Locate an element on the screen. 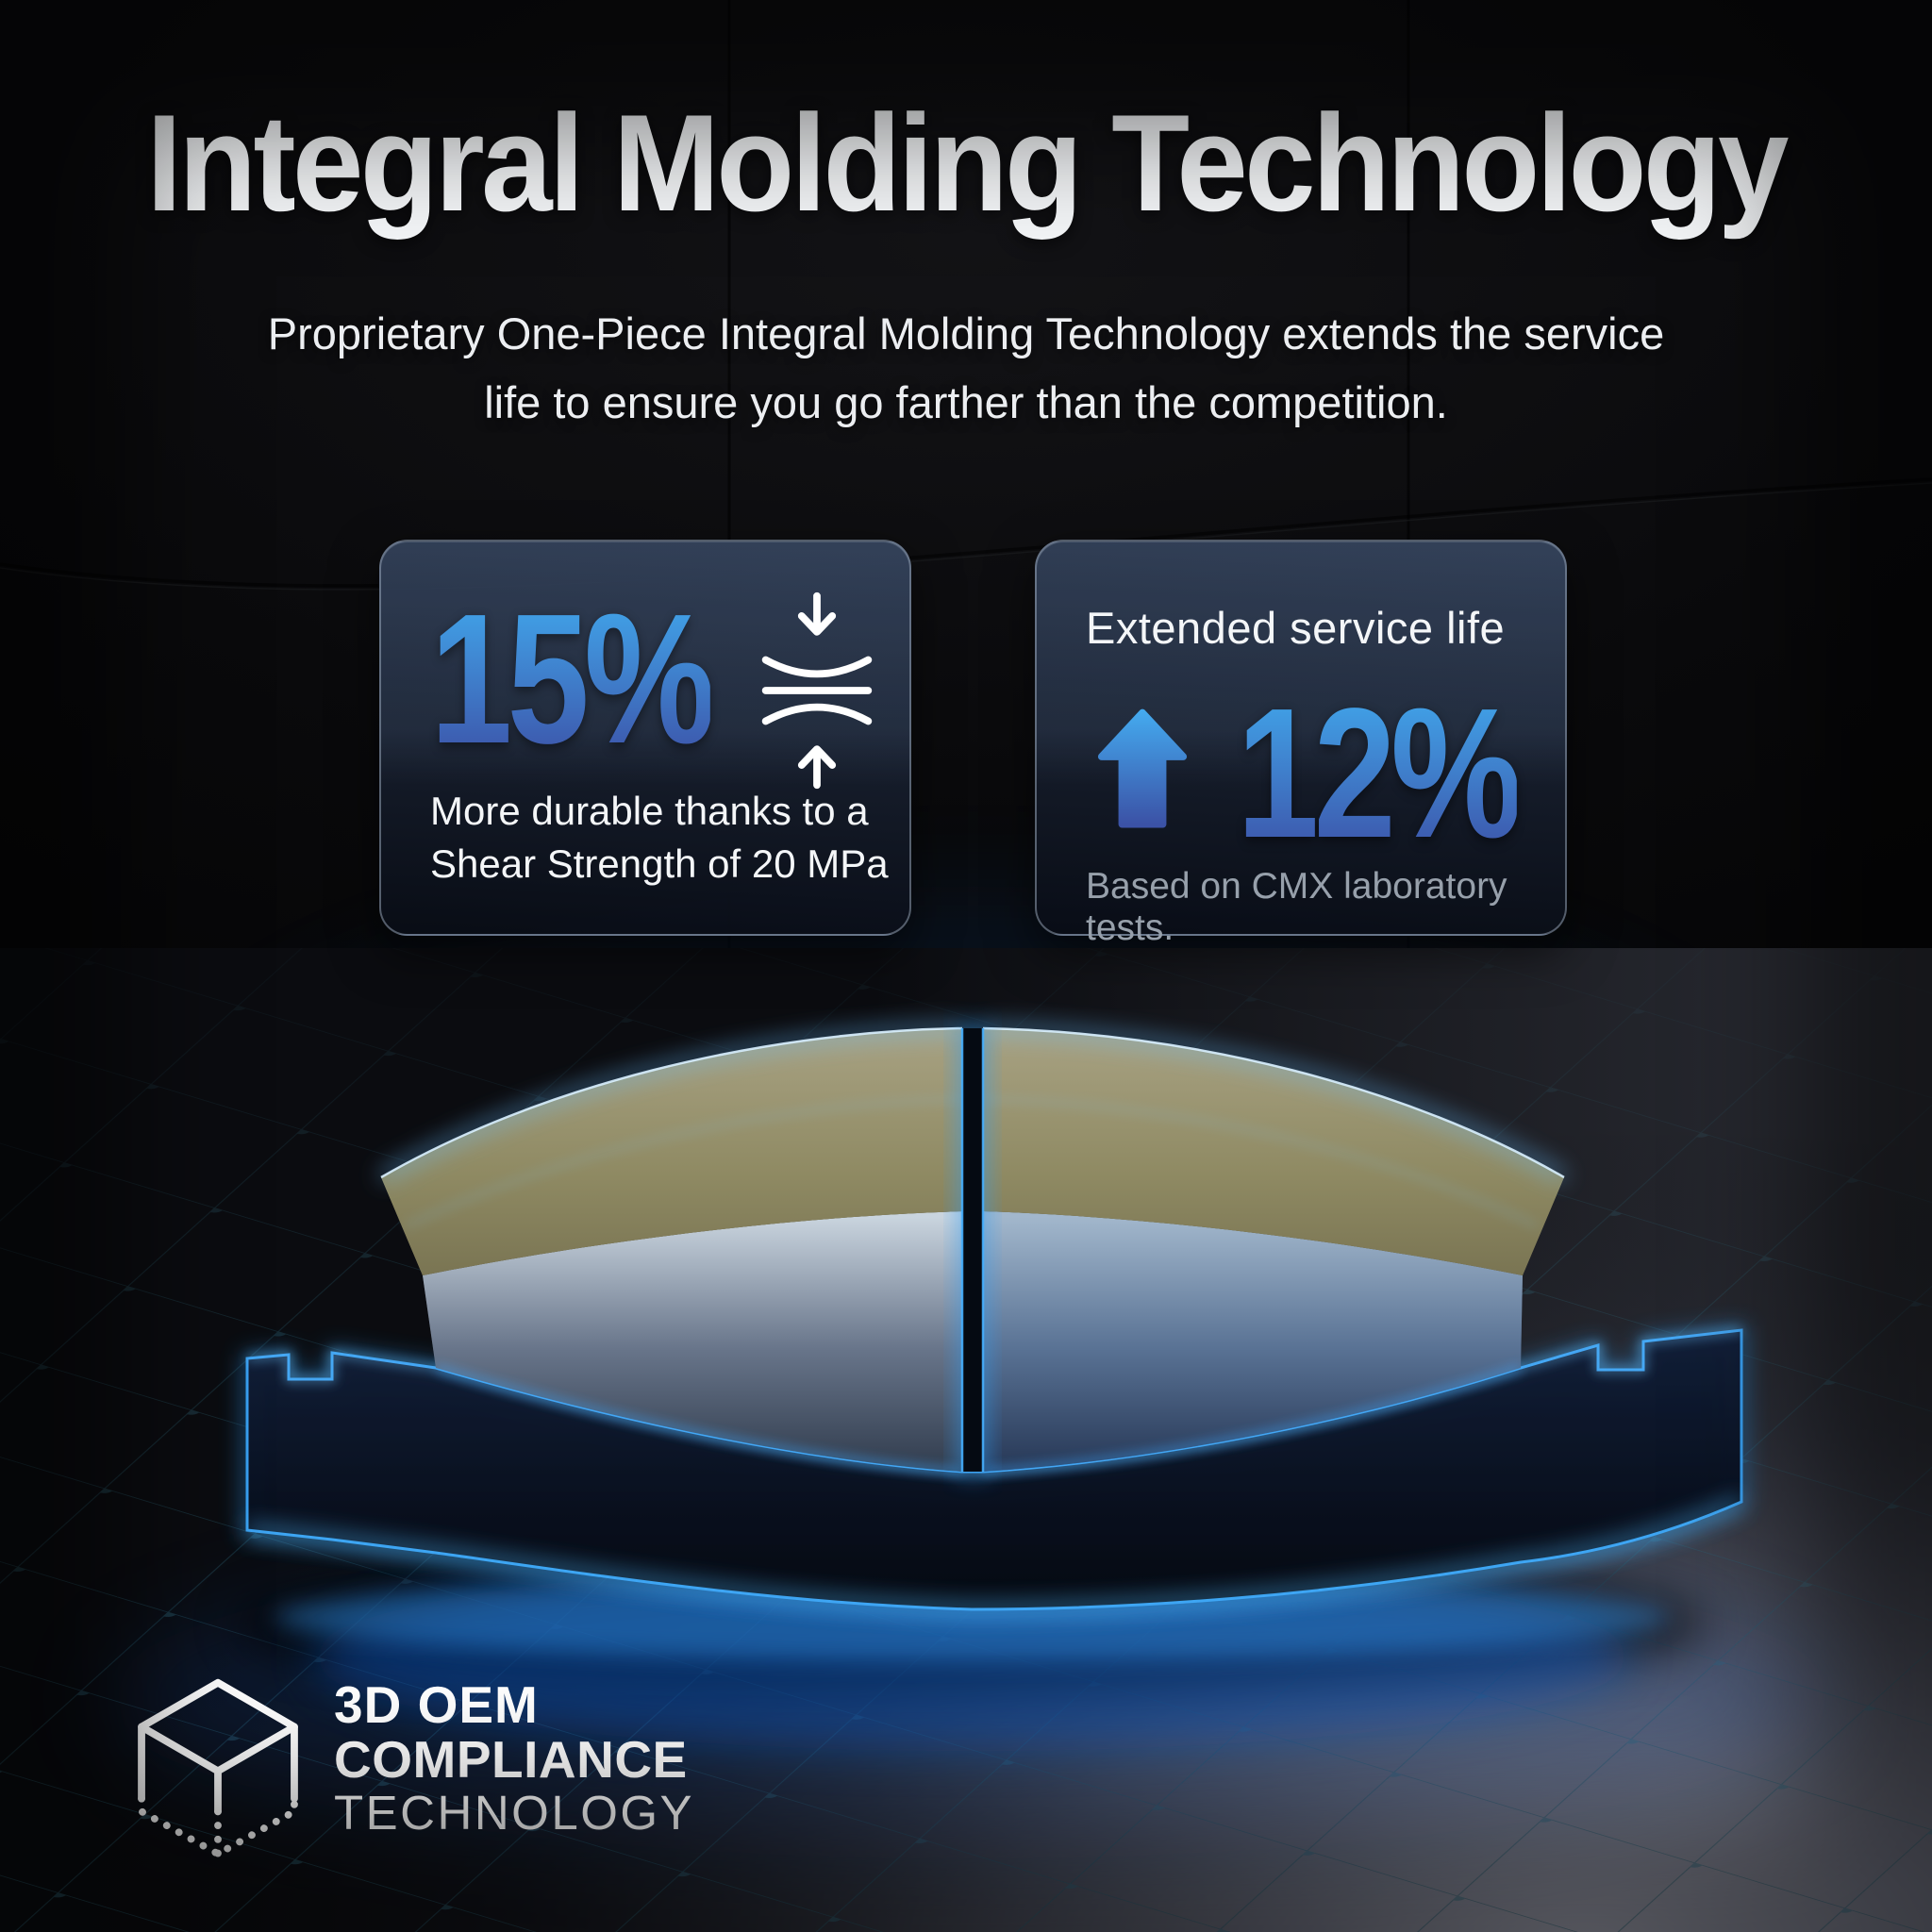 The height and width of the screenshot is (1932, 1932). brake-pad-friction-front is located at coordinates (973, 1343).